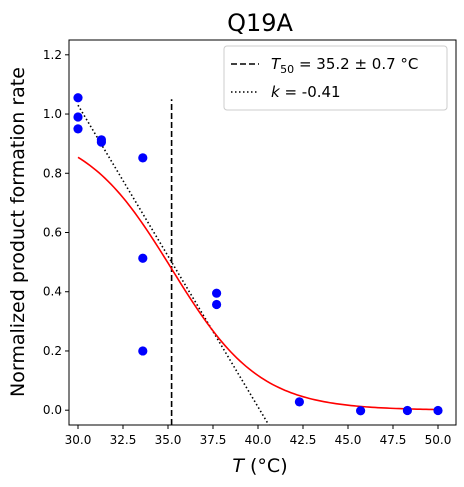 Image resolution: width=464 pixels, height=487 pixels. Describe the element at coordinates (52, 351) in the screenshot. I see `y-tick-label: 0.2` at that location.